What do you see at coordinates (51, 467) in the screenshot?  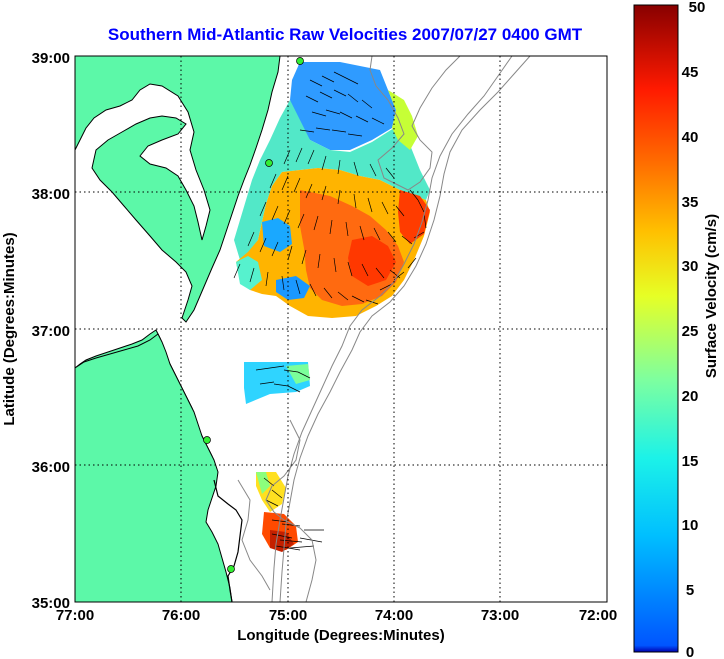 I see `y-tick-label: 36:00` at bounding box center [51, 467].